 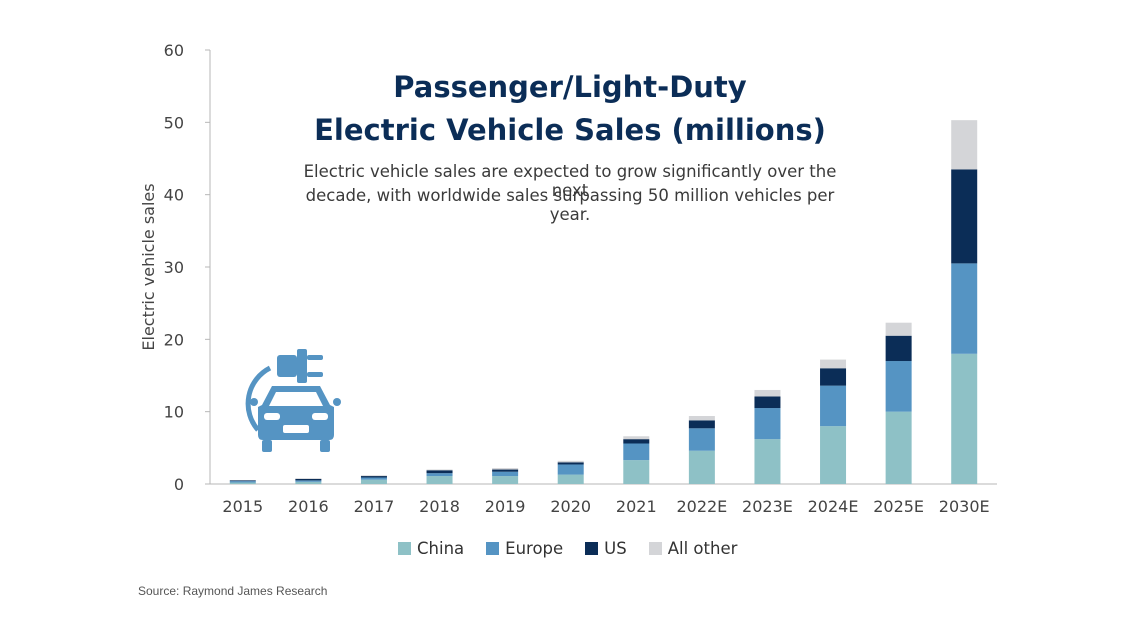 I want to click on bar-china-2025e, so click(x=898, y=447).